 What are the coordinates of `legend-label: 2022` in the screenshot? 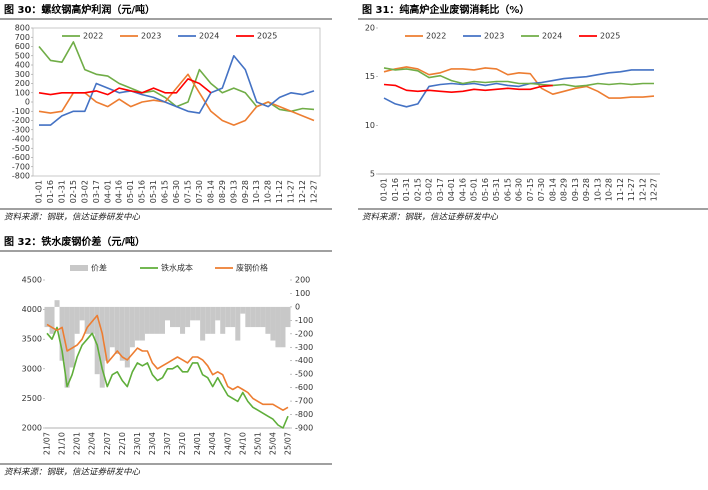 It's located at (93, 36).